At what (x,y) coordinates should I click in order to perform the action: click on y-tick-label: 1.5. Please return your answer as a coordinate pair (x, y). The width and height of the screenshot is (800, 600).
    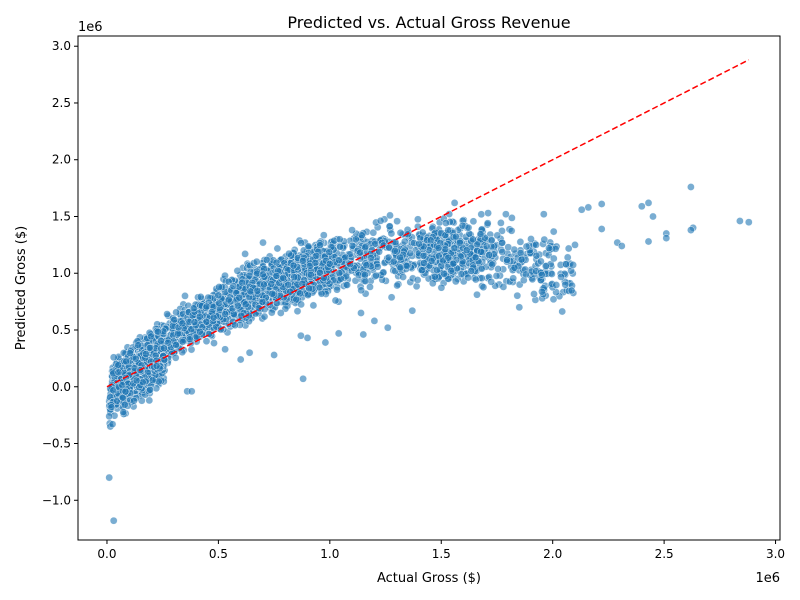
    Looking at the image, I should click on (61, 216).